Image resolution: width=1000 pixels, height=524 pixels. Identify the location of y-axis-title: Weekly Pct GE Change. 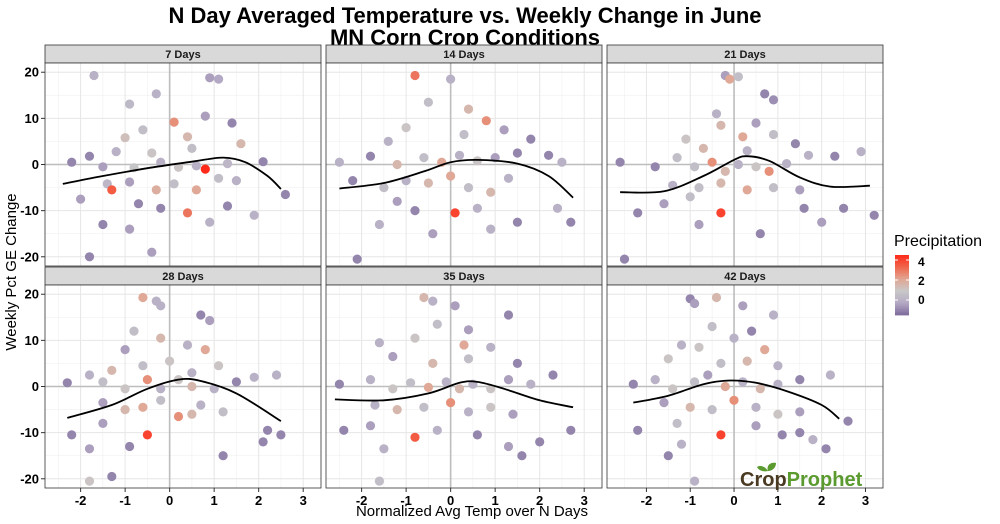
(11, 271).